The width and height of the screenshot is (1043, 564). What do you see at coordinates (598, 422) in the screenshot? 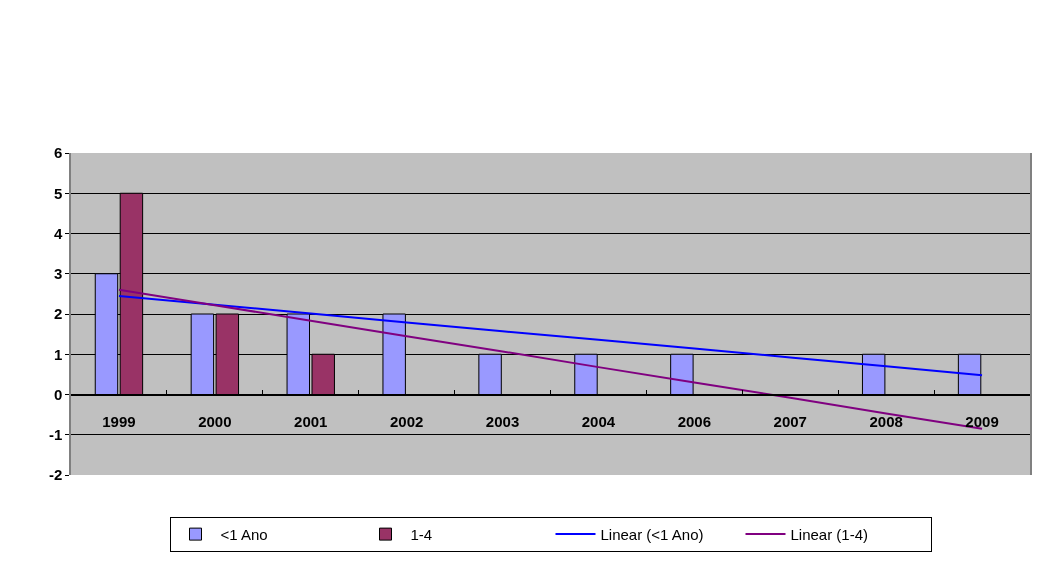
I see `x-tick-label: 2004` at bounding box center [598, 422].